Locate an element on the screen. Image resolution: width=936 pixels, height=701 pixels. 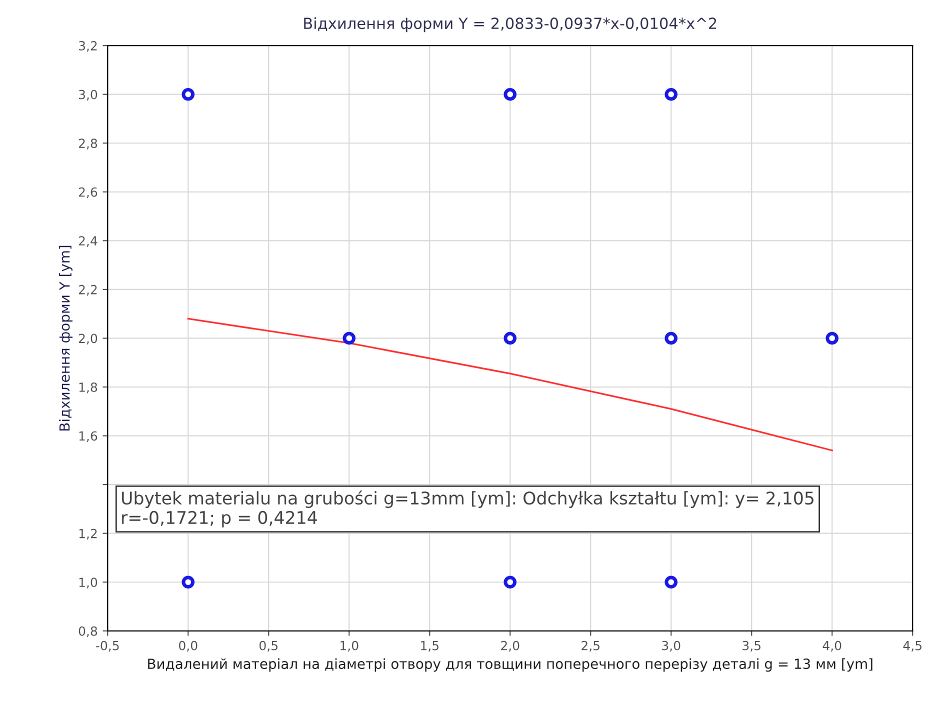
line-series is located at coordinates (510, 385).